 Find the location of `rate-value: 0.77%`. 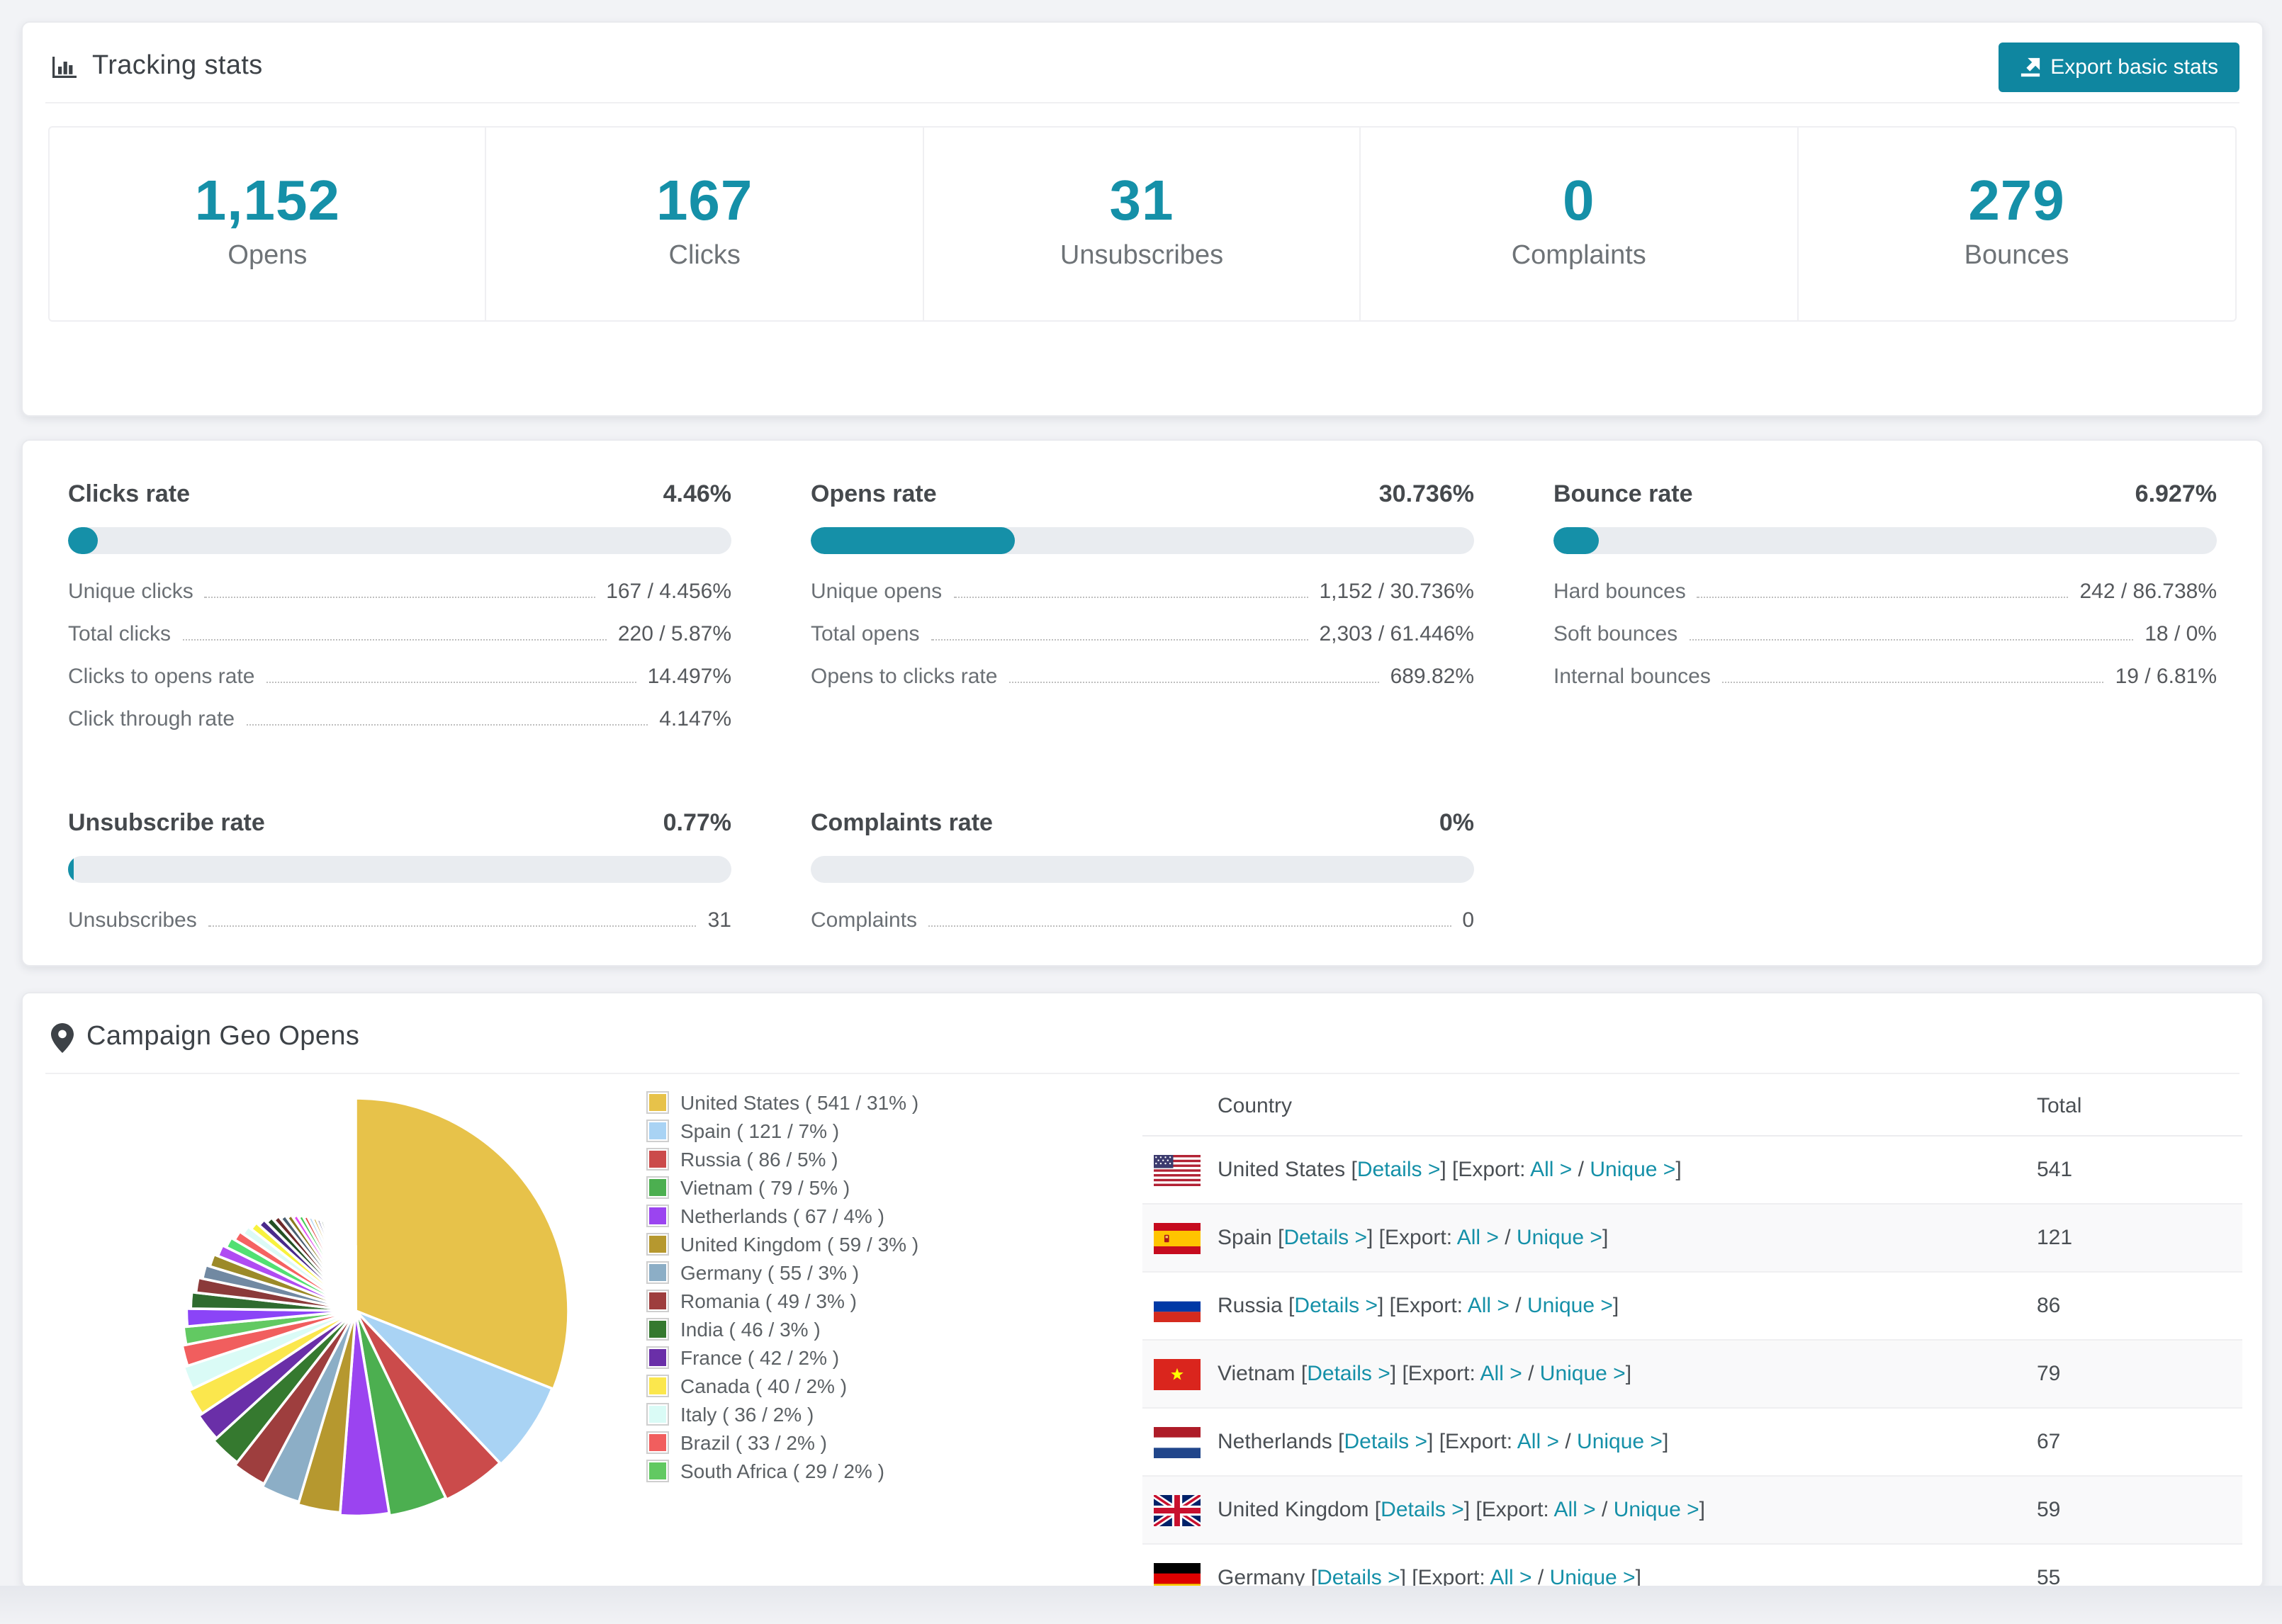

rate-value: 0.77% is located at coordinates (697, 822).